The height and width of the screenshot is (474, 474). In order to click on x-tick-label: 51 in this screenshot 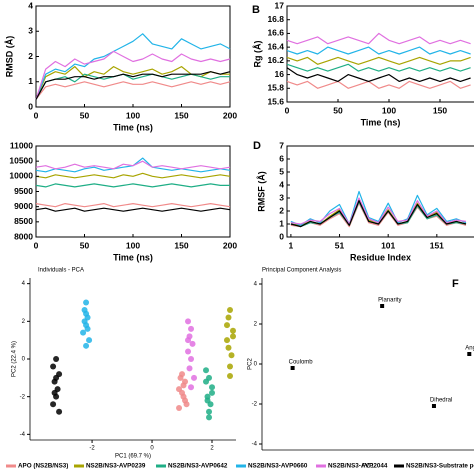, I will do `click(340, 245)`.